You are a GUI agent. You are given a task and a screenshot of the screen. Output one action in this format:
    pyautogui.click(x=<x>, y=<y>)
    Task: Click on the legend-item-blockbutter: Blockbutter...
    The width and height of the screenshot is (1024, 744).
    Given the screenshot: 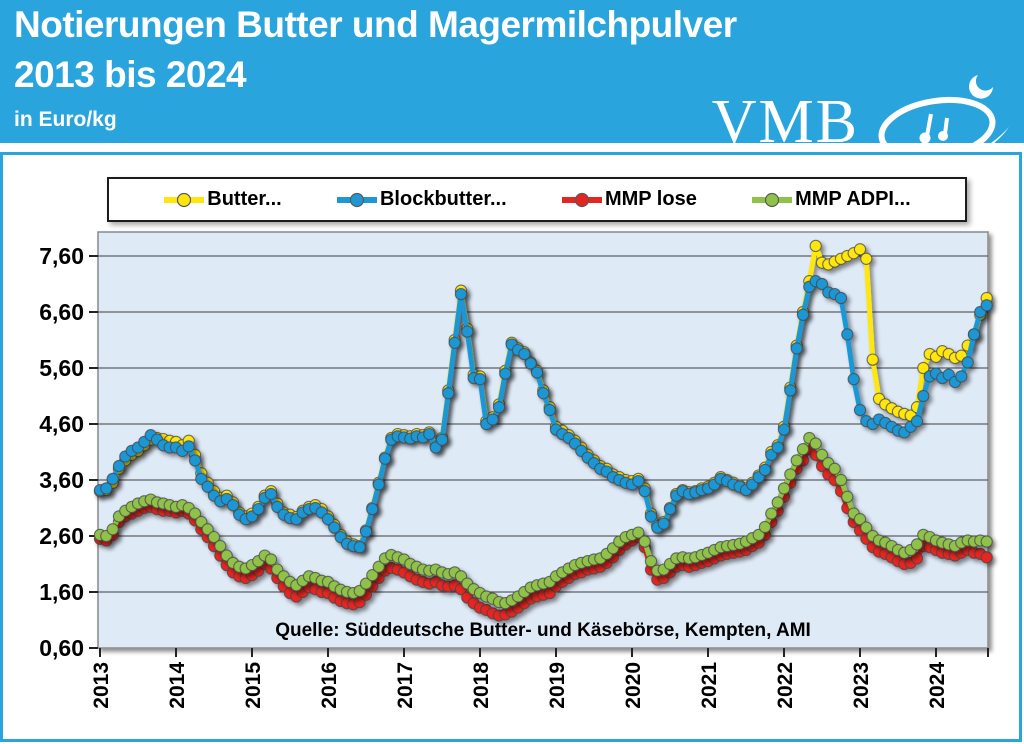 What is the action you would take?
    pyautogui.click(x=421, y=199)
    